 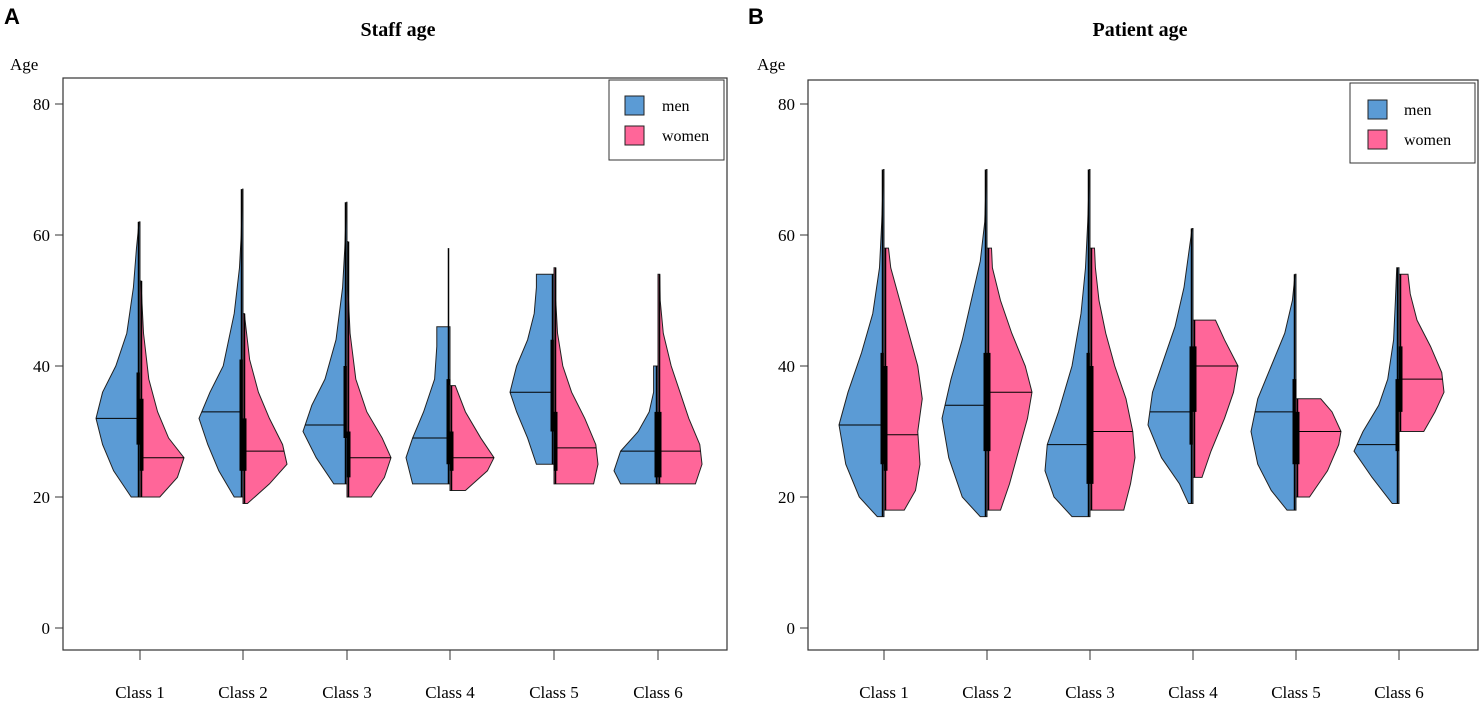 I want to click on y-ticks-a: 0 20 40 60 80, so click(x=48, y=366).